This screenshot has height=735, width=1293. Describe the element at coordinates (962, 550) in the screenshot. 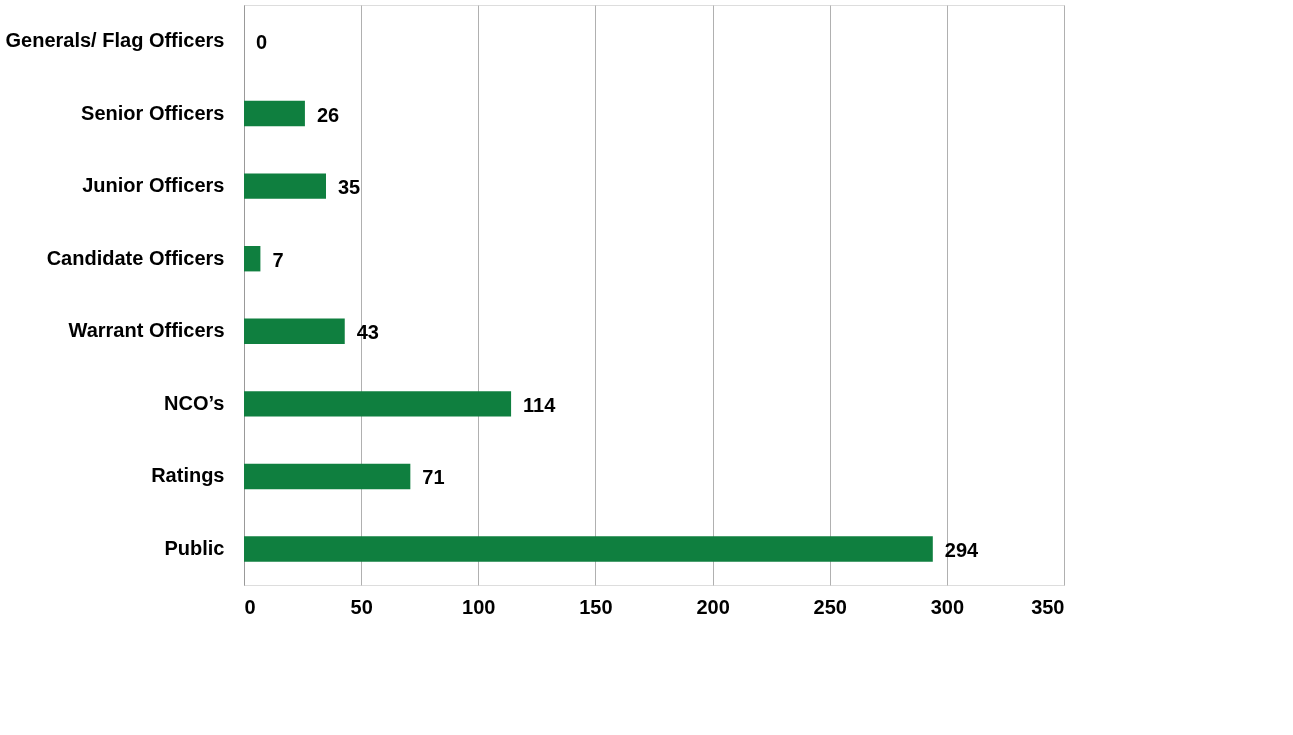

I see `data-label: 294` at that location.